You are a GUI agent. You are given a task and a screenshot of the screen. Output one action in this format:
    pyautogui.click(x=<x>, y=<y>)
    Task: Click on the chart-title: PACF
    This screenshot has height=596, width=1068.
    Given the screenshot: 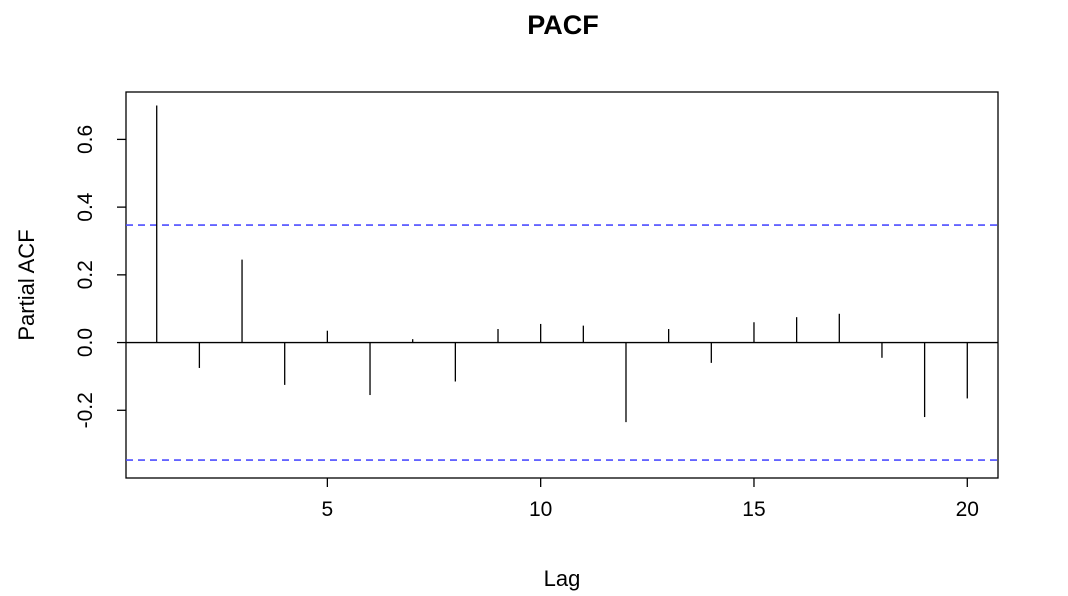 What is the action you would take?
    pyautogui.click(x=563, y=25)
    